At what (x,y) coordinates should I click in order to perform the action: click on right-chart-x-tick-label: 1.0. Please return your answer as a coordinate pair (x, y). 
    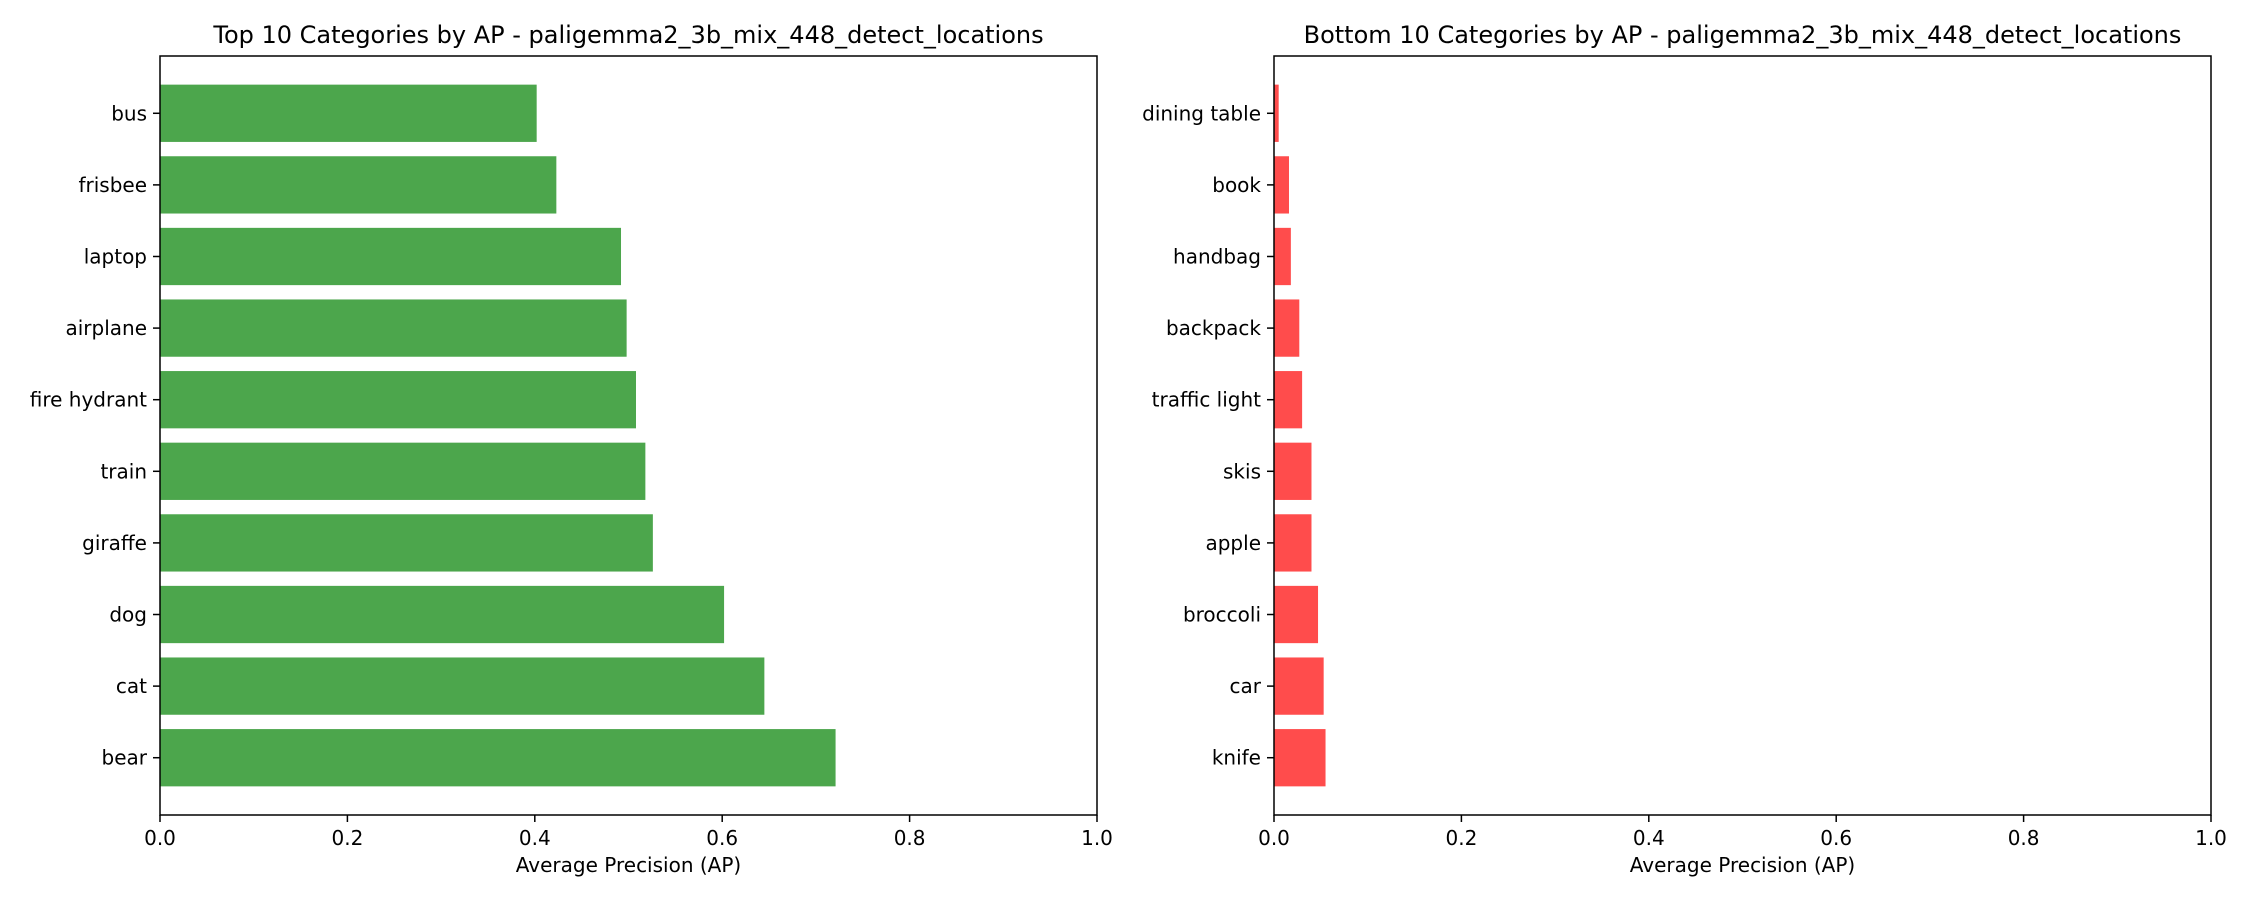
    Looking at the image, I should click on (2211, 838).